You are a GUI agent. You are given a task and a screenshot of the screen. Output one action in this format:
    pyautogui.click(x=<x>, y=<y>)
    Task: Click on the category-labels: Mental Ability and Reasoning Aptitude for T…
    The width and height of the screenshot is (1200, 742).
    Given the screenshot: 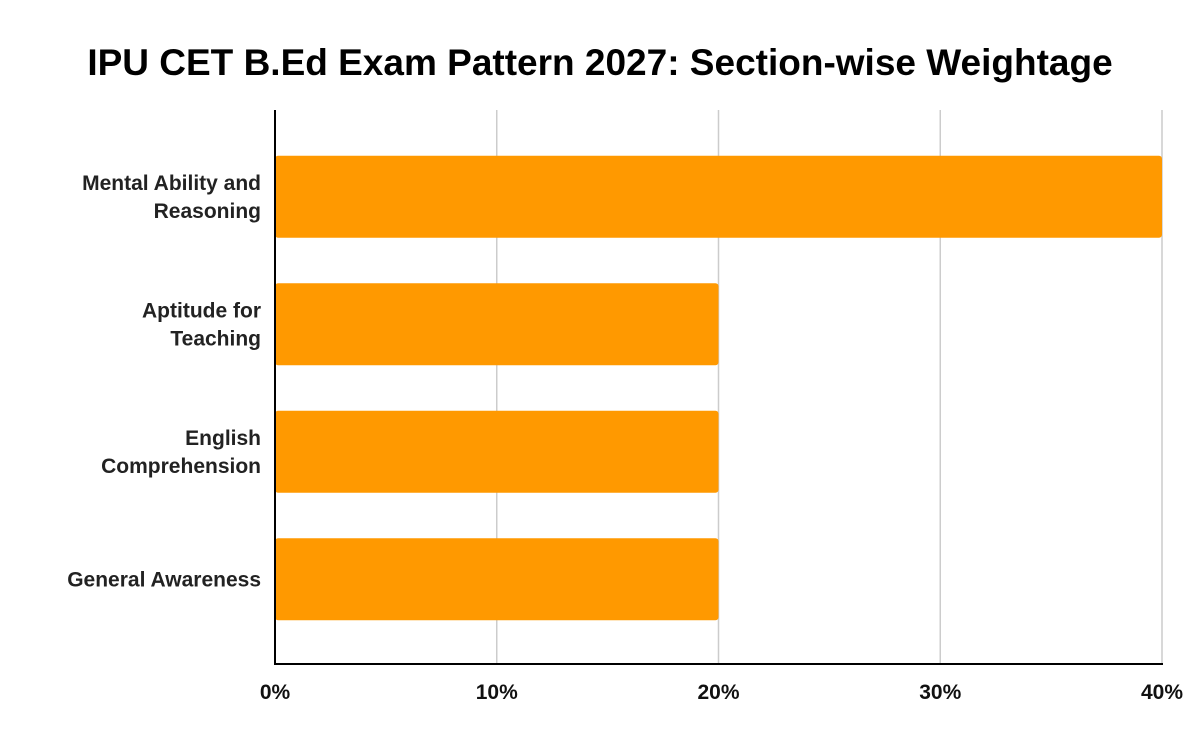 What is the action you would take?
    pyautogui.click(x=164, y=382)
    